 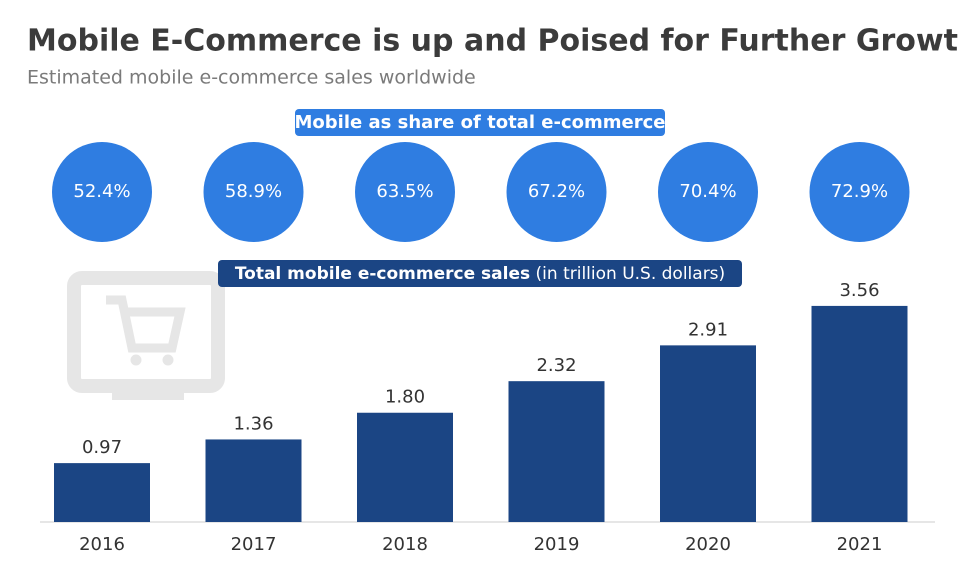 I want to click on value-label: 2.32, so click(x=556, y=365).